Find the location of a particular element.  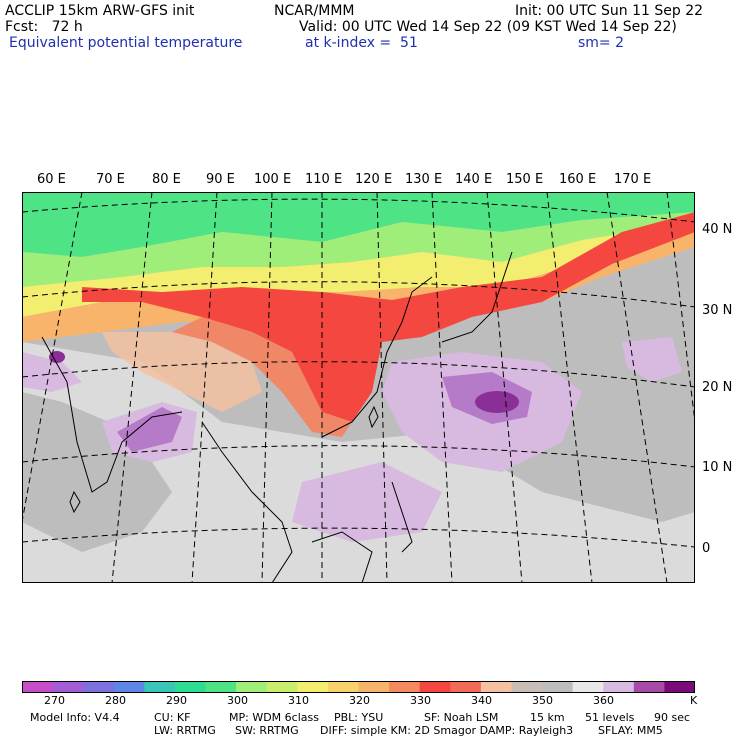

india-gray-region is located at coordinates (97, 472).